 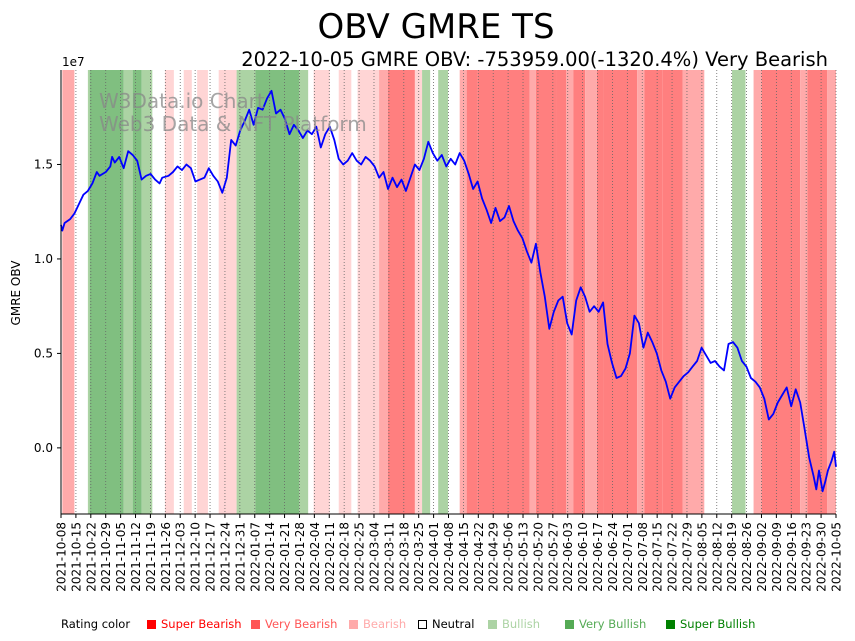 I want to click on x-tick-label: 2022-04-22, so click(x=479, y=557).